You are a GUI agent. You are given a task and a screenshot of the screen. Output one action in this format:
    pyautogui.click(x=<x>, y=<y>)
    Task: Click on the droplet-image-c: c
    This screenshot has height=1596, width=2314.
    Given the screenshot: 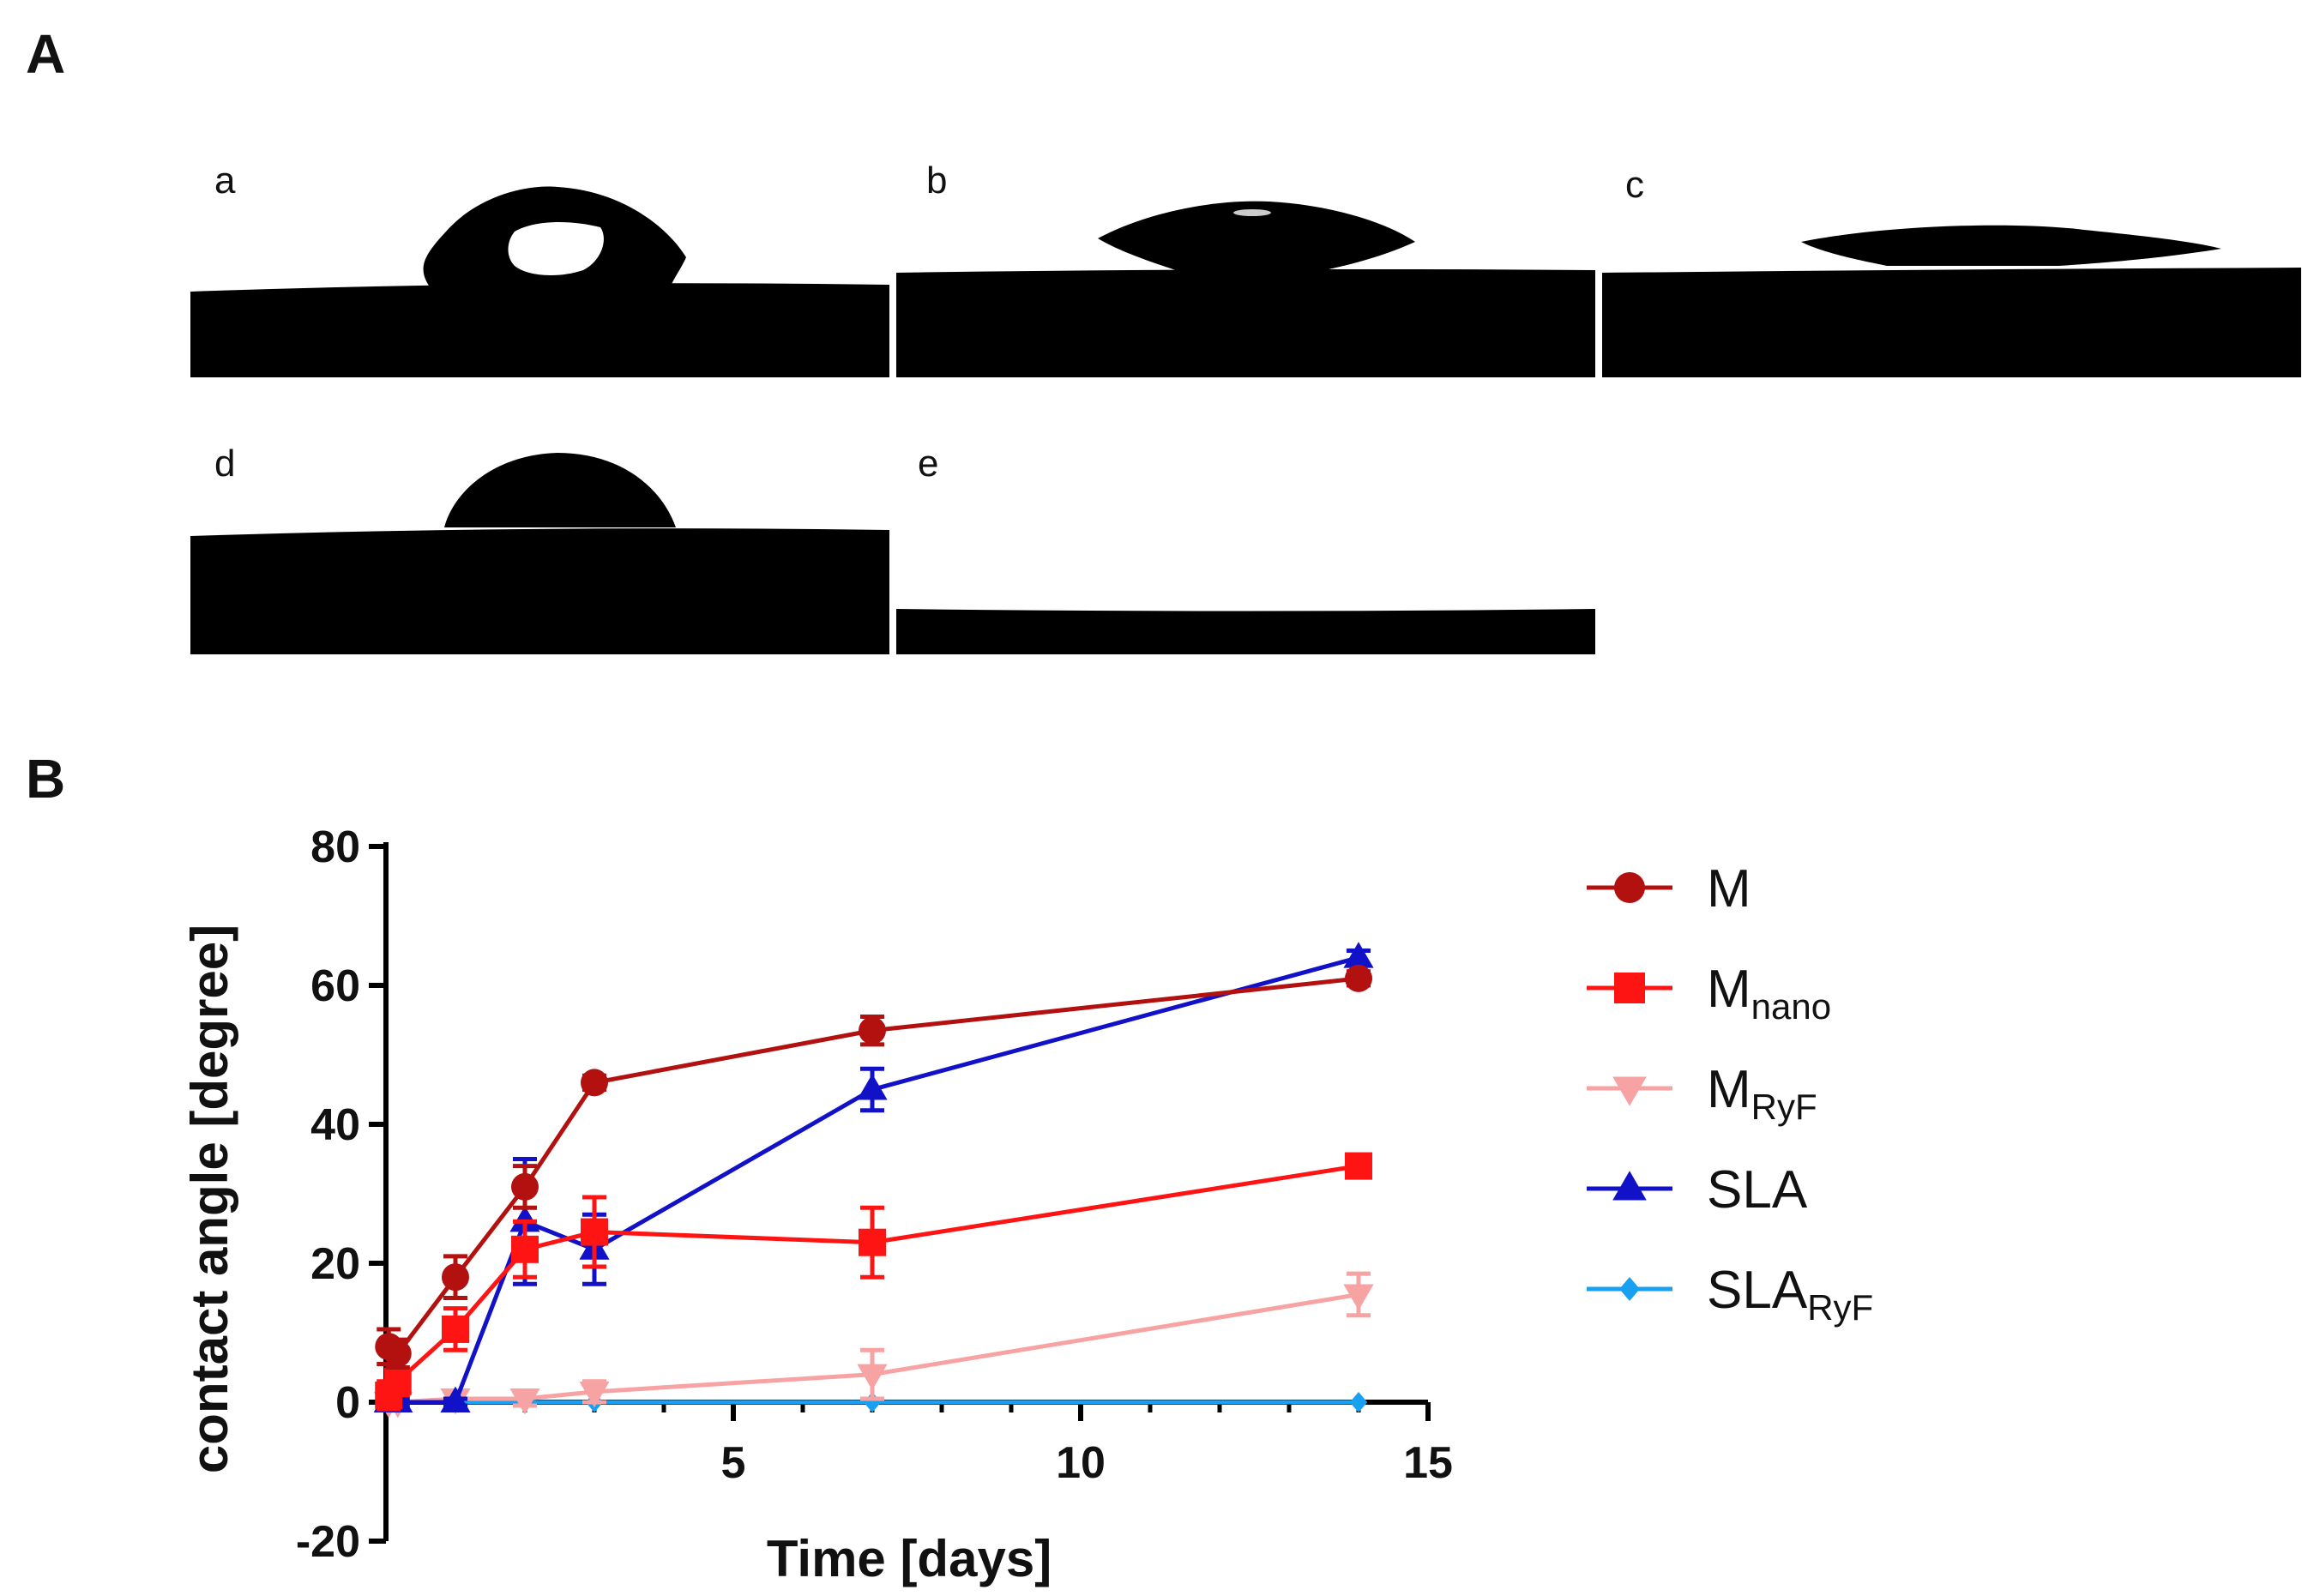 What is the action you would take?
    pyautogui.click(x=1952, y=265)
    